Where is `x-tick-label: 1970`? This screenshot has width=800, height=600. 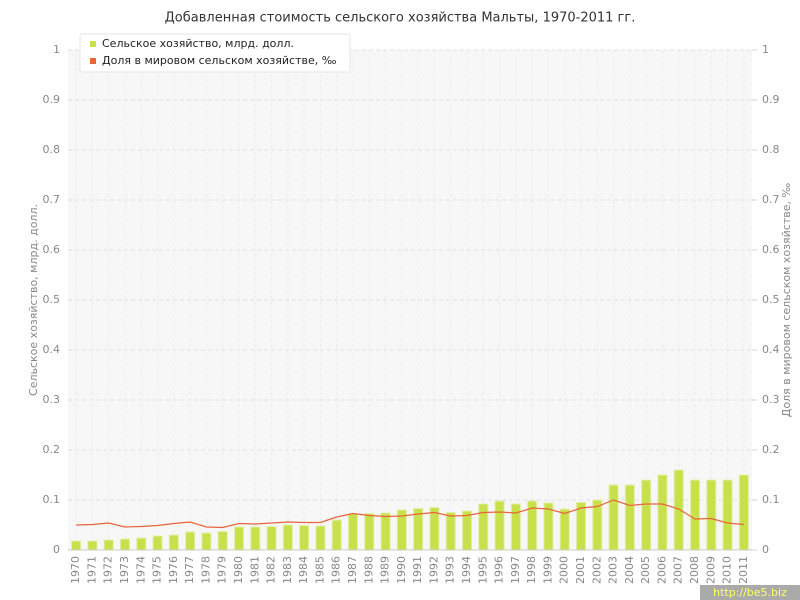 x-tick-label: 1970 is located at coordinates (75, 570).